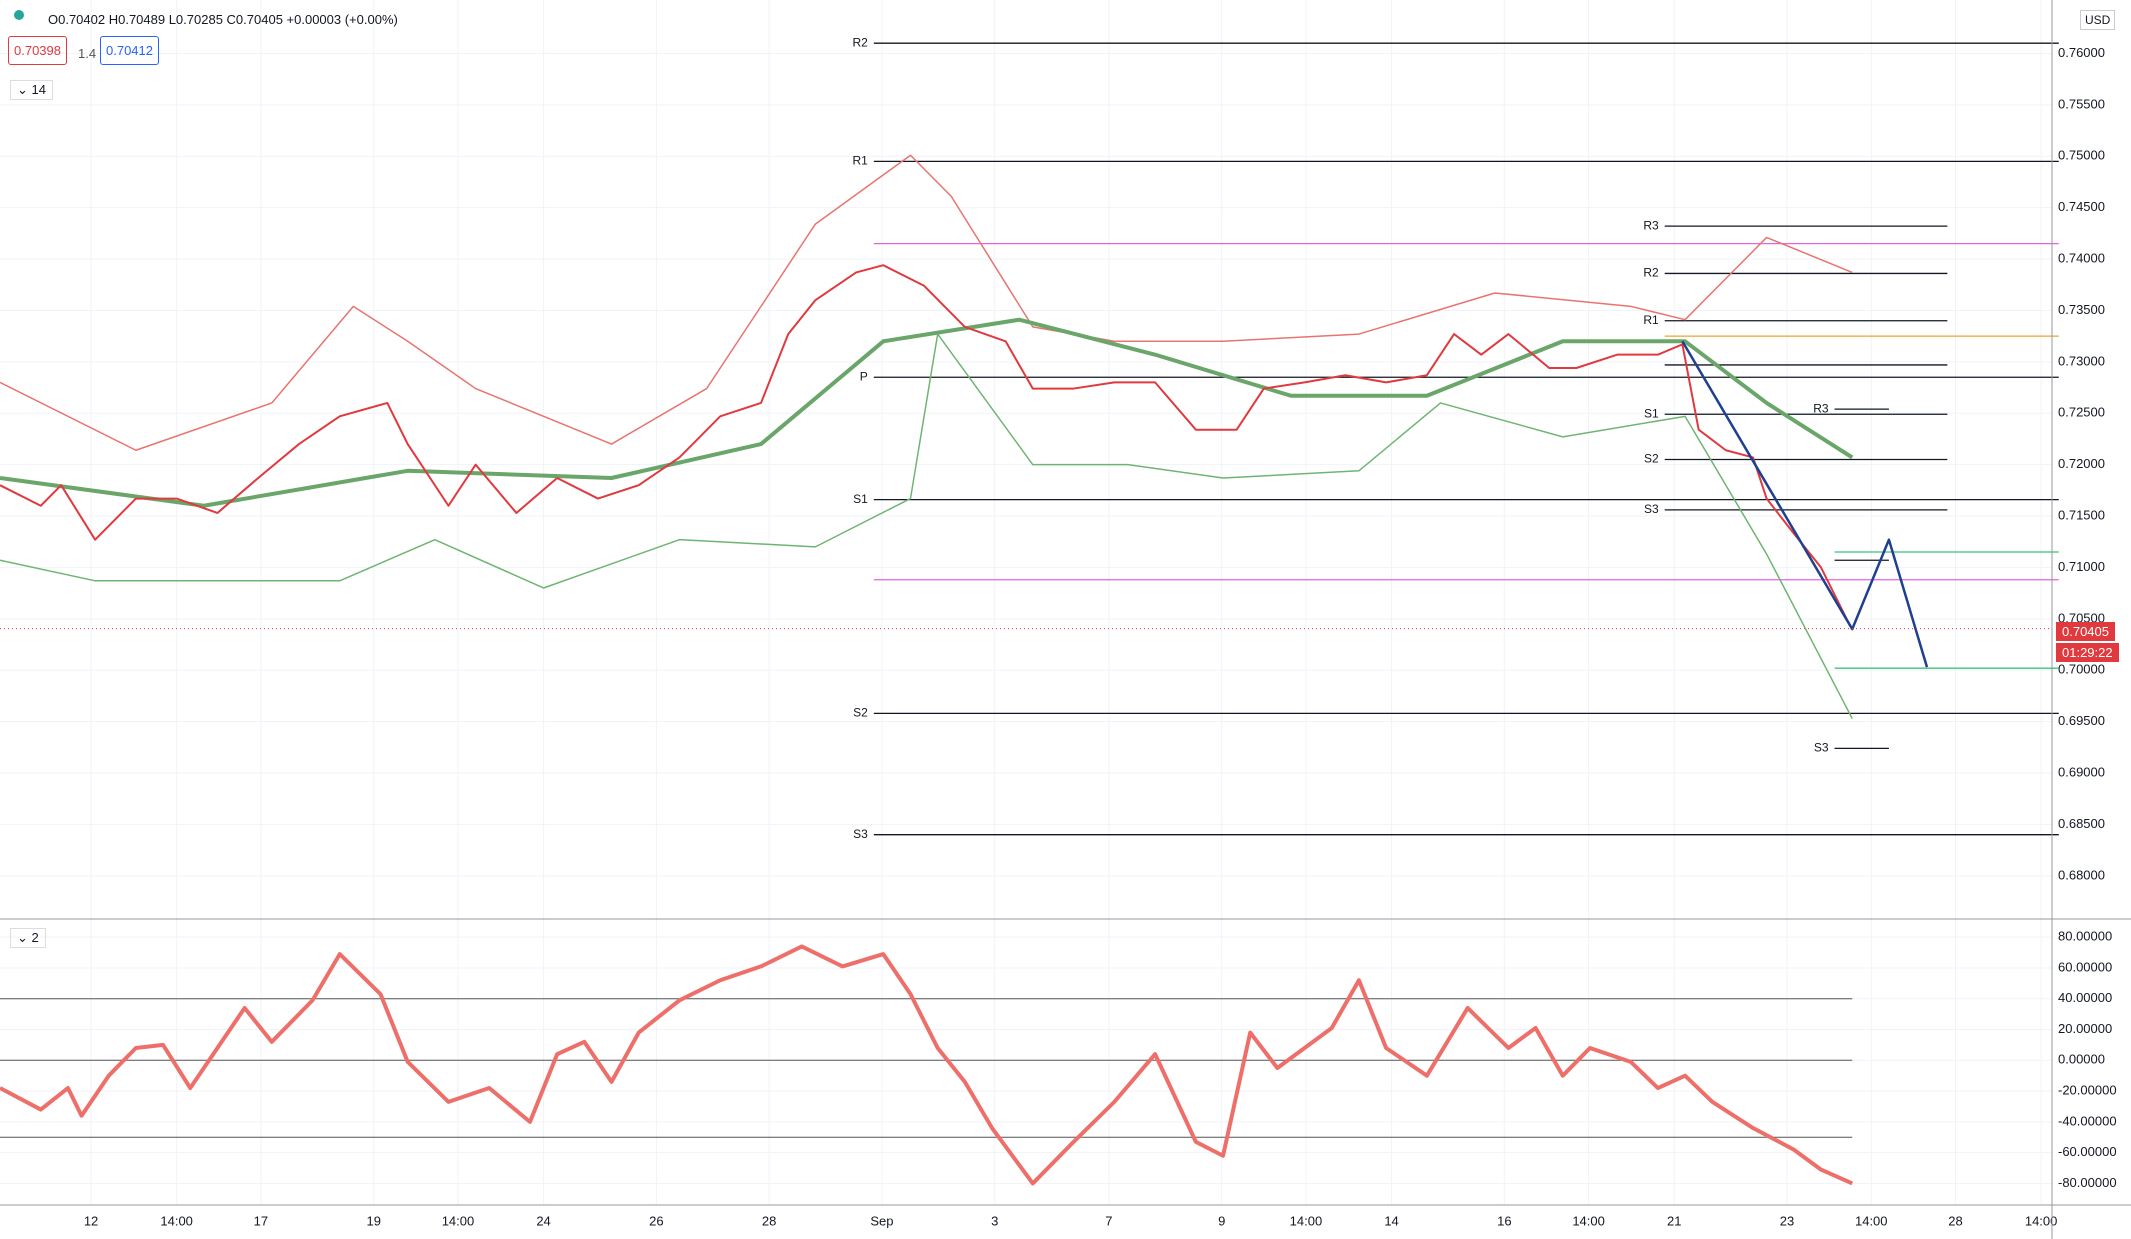 Image resolution: width=2131 pixels, height=1239 pixels. Describe the element at coordinates (2081, 257) in the screenshot. I see `y-tick-label: 0.74000` at that location.